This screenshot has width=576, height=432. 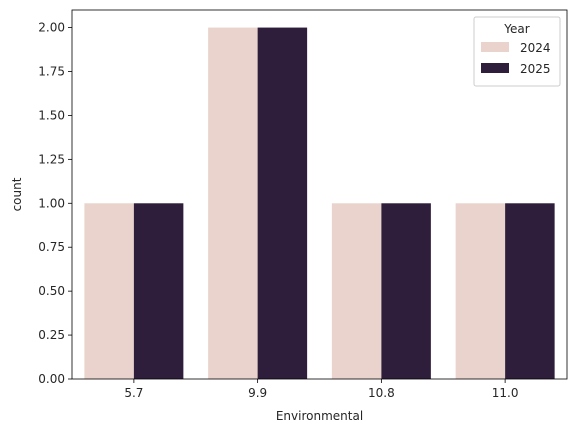 What do you see at coordinates (51, 291) in the screenshot?
I see `y-tick-label: 0.50` at bounding box center [51, 291].